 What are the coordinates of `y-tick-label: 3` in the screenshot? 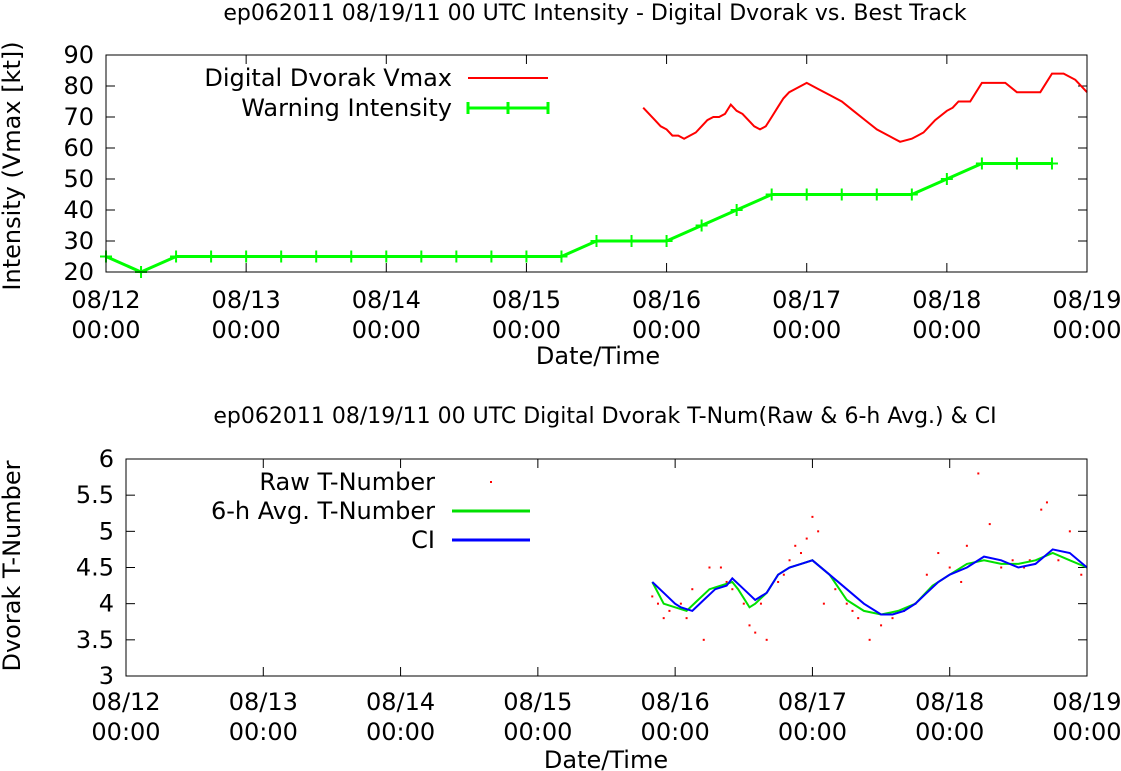 It's located at (106, 676).